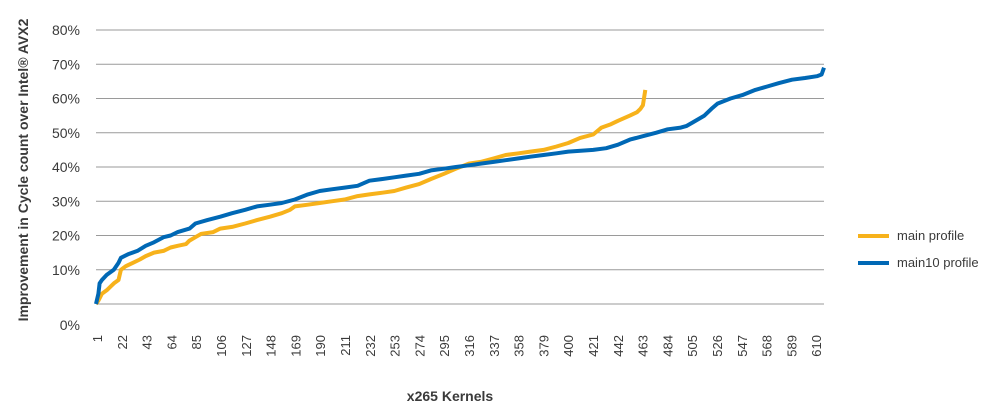  What do you see at coordinates (419, 346) in the screenshot?
I see `x-tick-label: 274` at bounding box center [419, 346].